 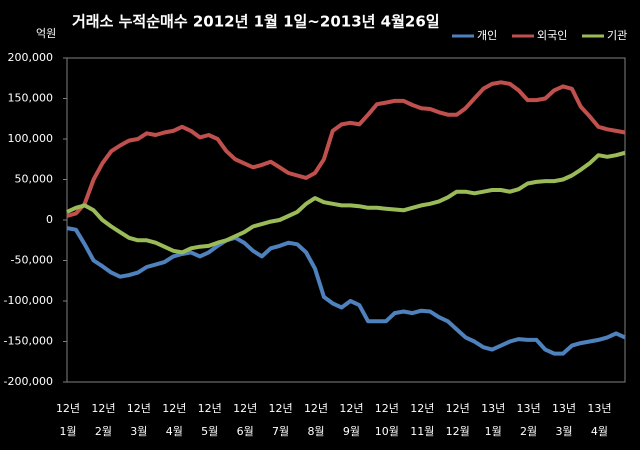 What do you see at coordinates (617, 35) in the screenshot?
I see `legend-label: 기관` at bounding box center [617, 35].